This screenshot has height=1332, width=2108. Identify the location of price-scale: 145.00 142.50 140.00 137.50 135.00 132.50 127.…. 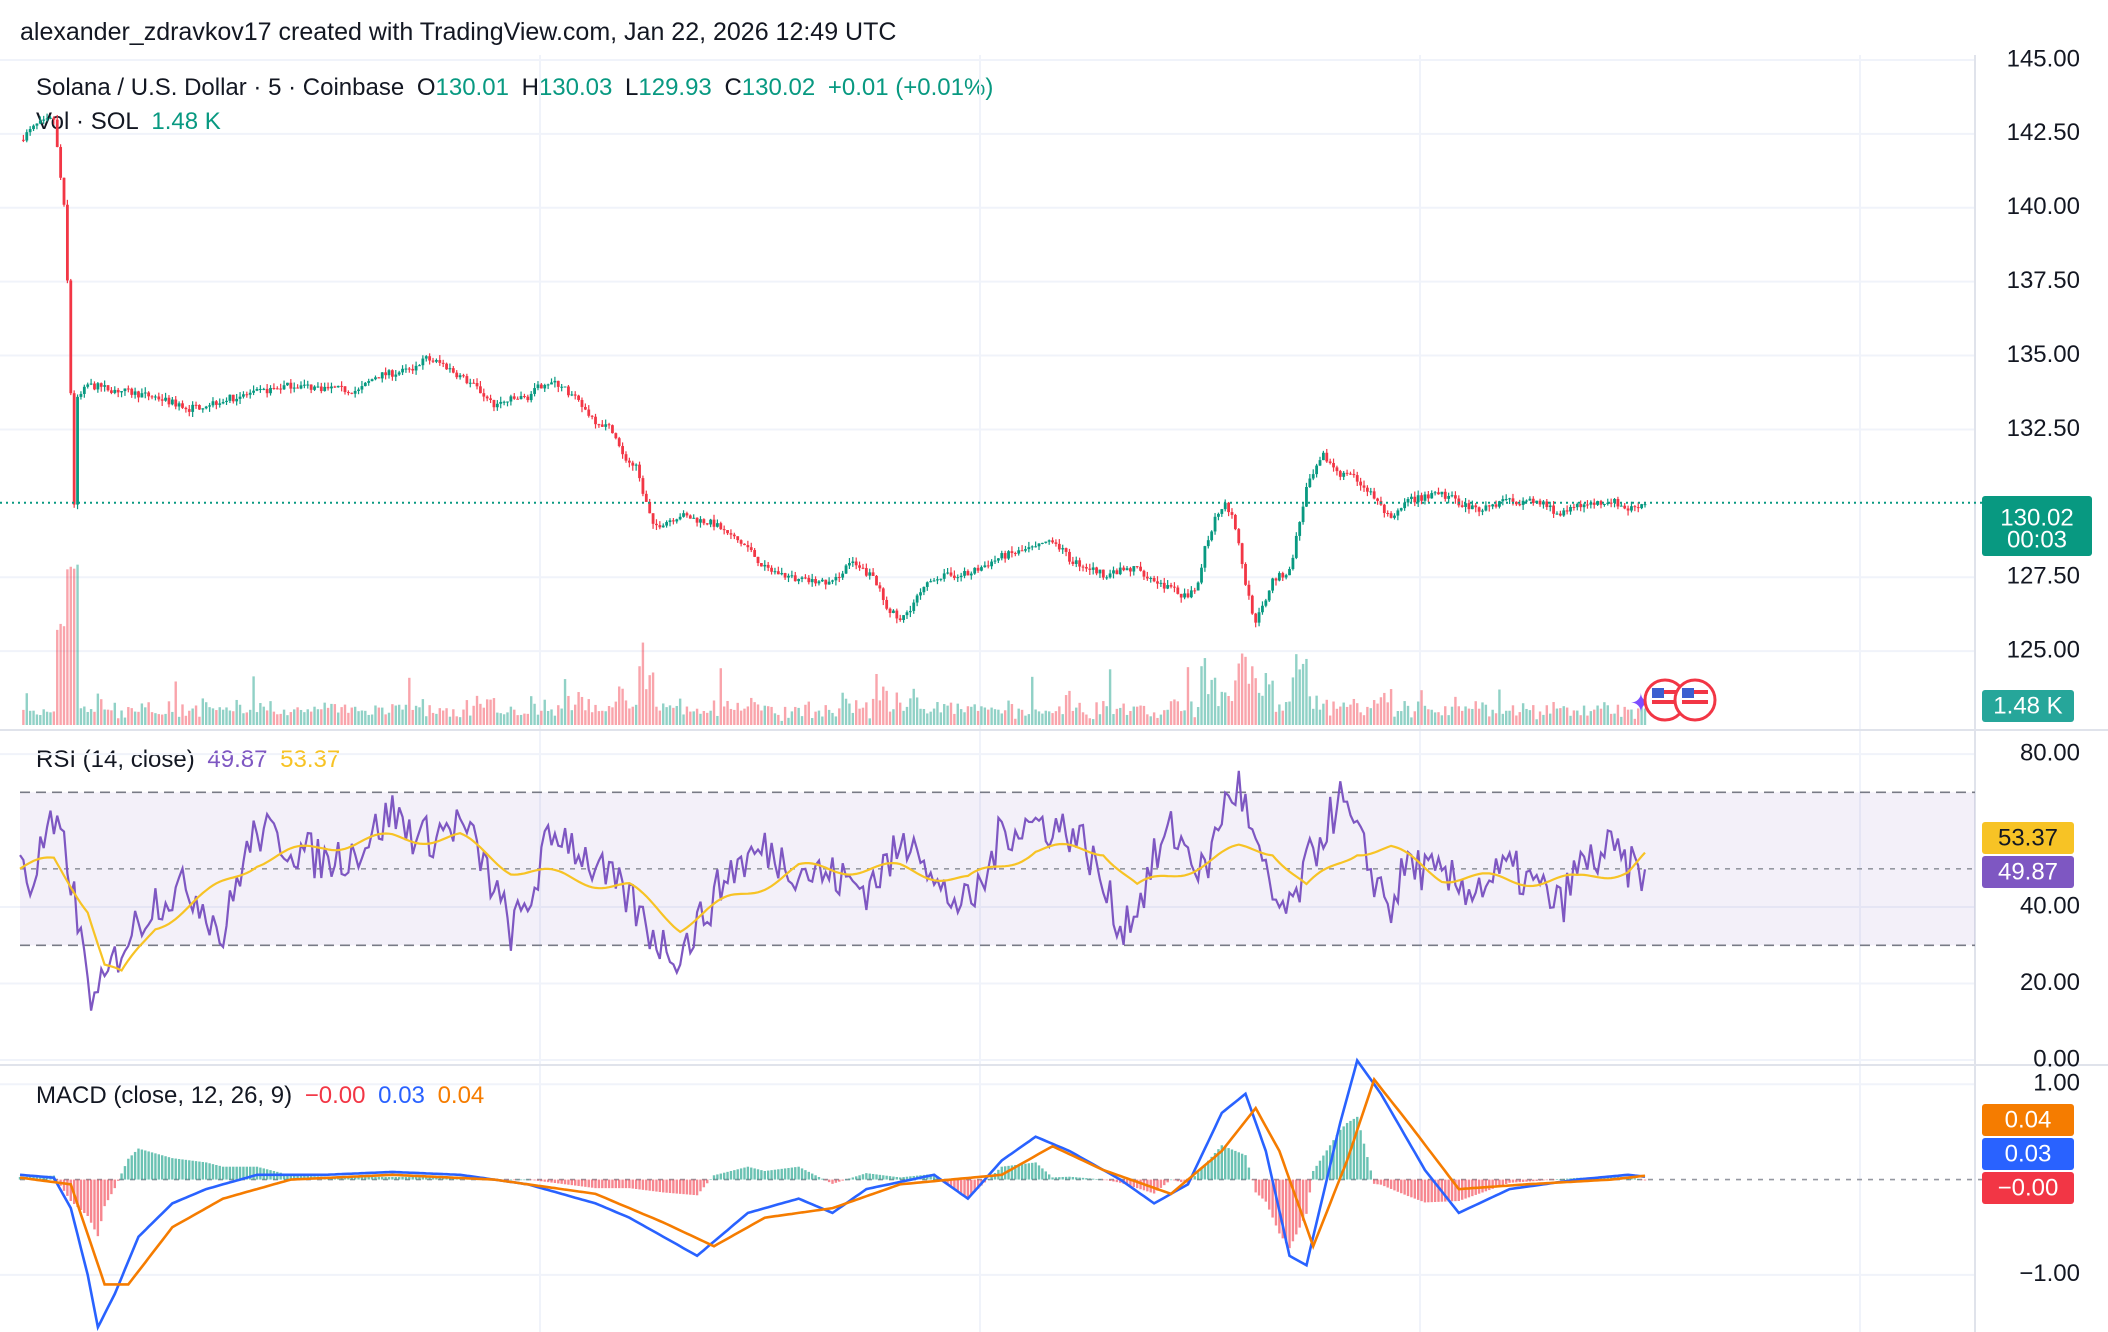
(2043, 666).